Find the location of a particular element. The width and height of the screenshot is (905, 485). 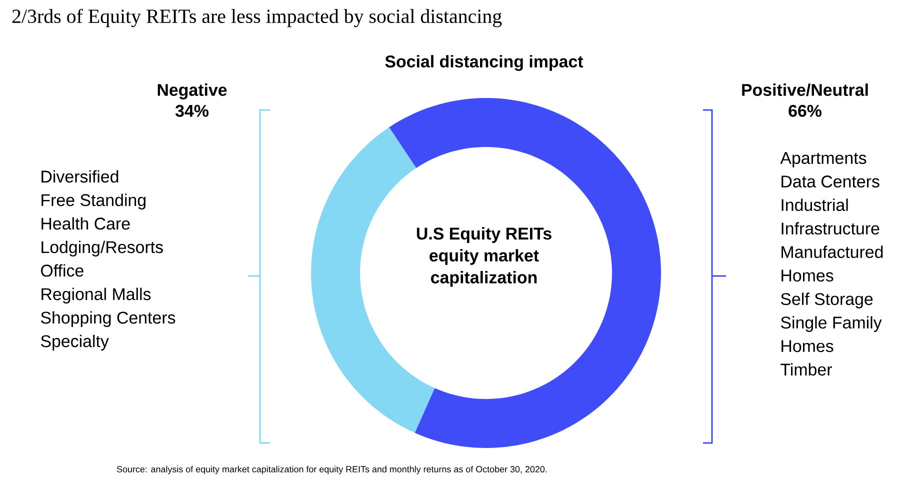

text: Health Care is located at coordinates (86, 223).